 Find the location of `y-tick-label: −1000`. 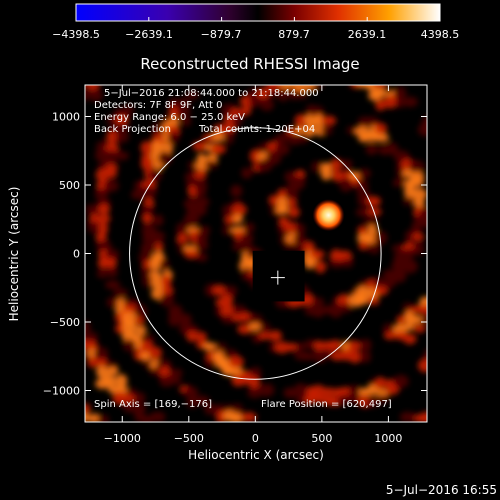

y-tick-label: −1000 is located at coordinates (61, 390).